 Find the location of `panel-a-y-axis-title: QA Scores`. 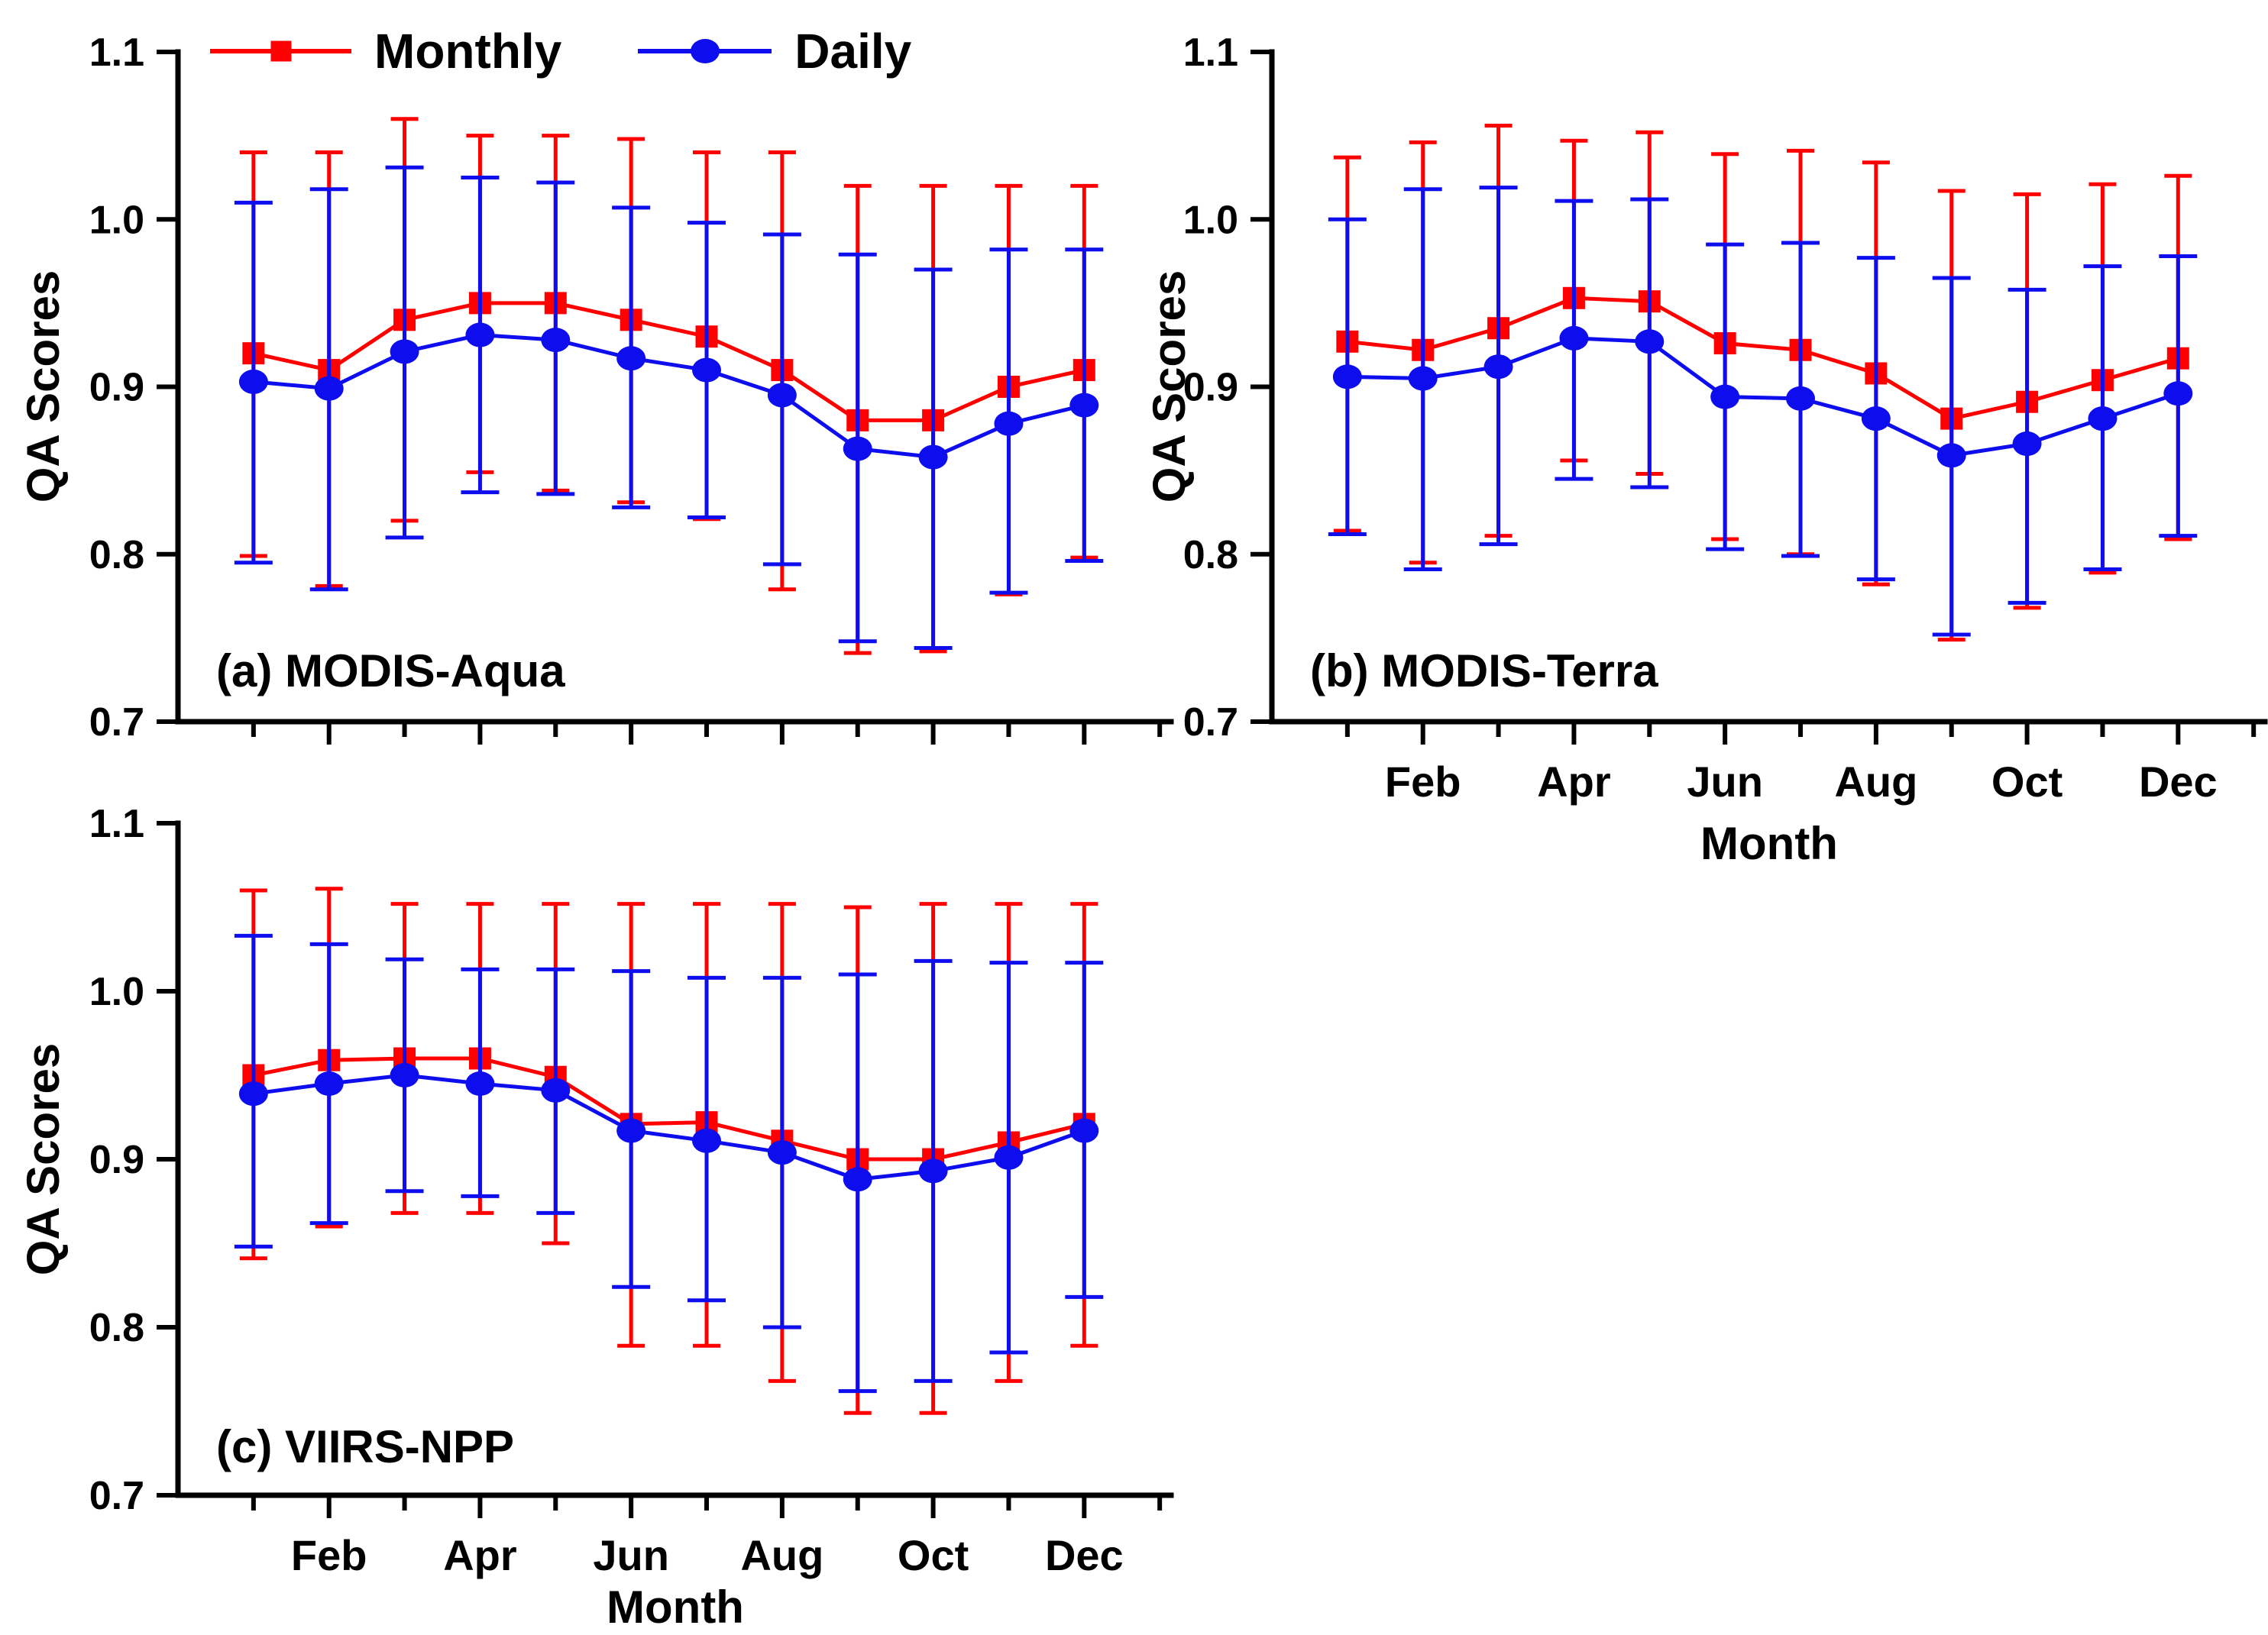

panel-a-y-axis-title: QA Scores is located at coordinates (43, 386).